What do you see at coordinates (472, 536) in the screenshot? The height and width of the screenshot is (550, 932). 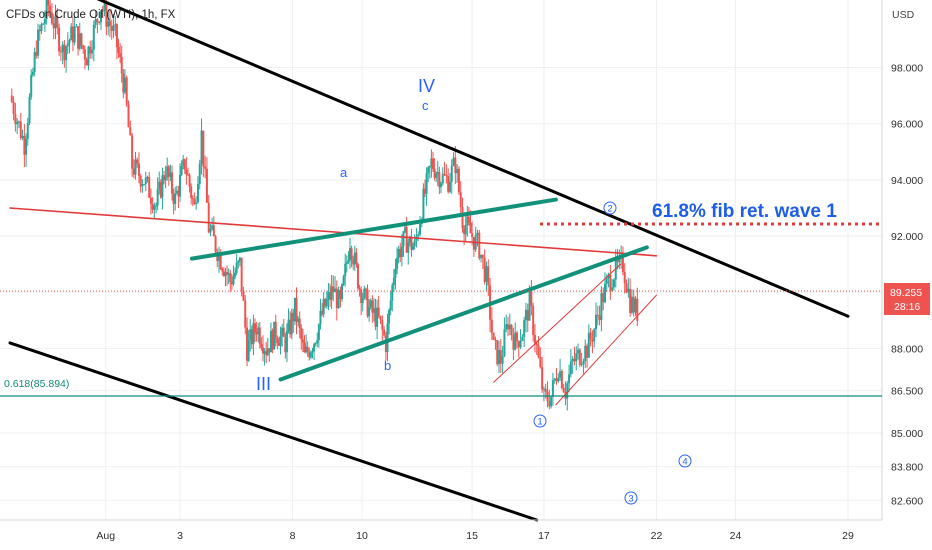 I see `x-tick-4: 15` at bounding box center [472, 536].